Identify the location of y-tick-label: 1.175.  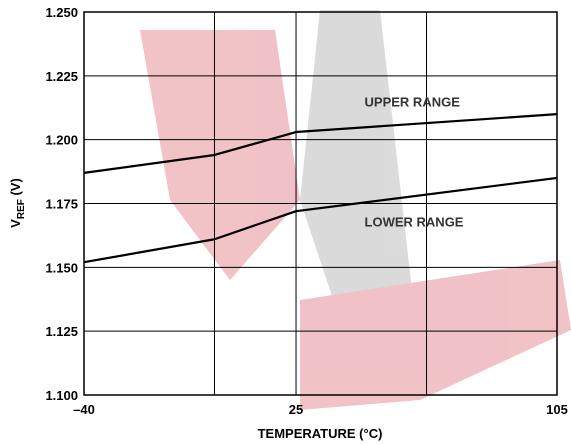
(61, 204).